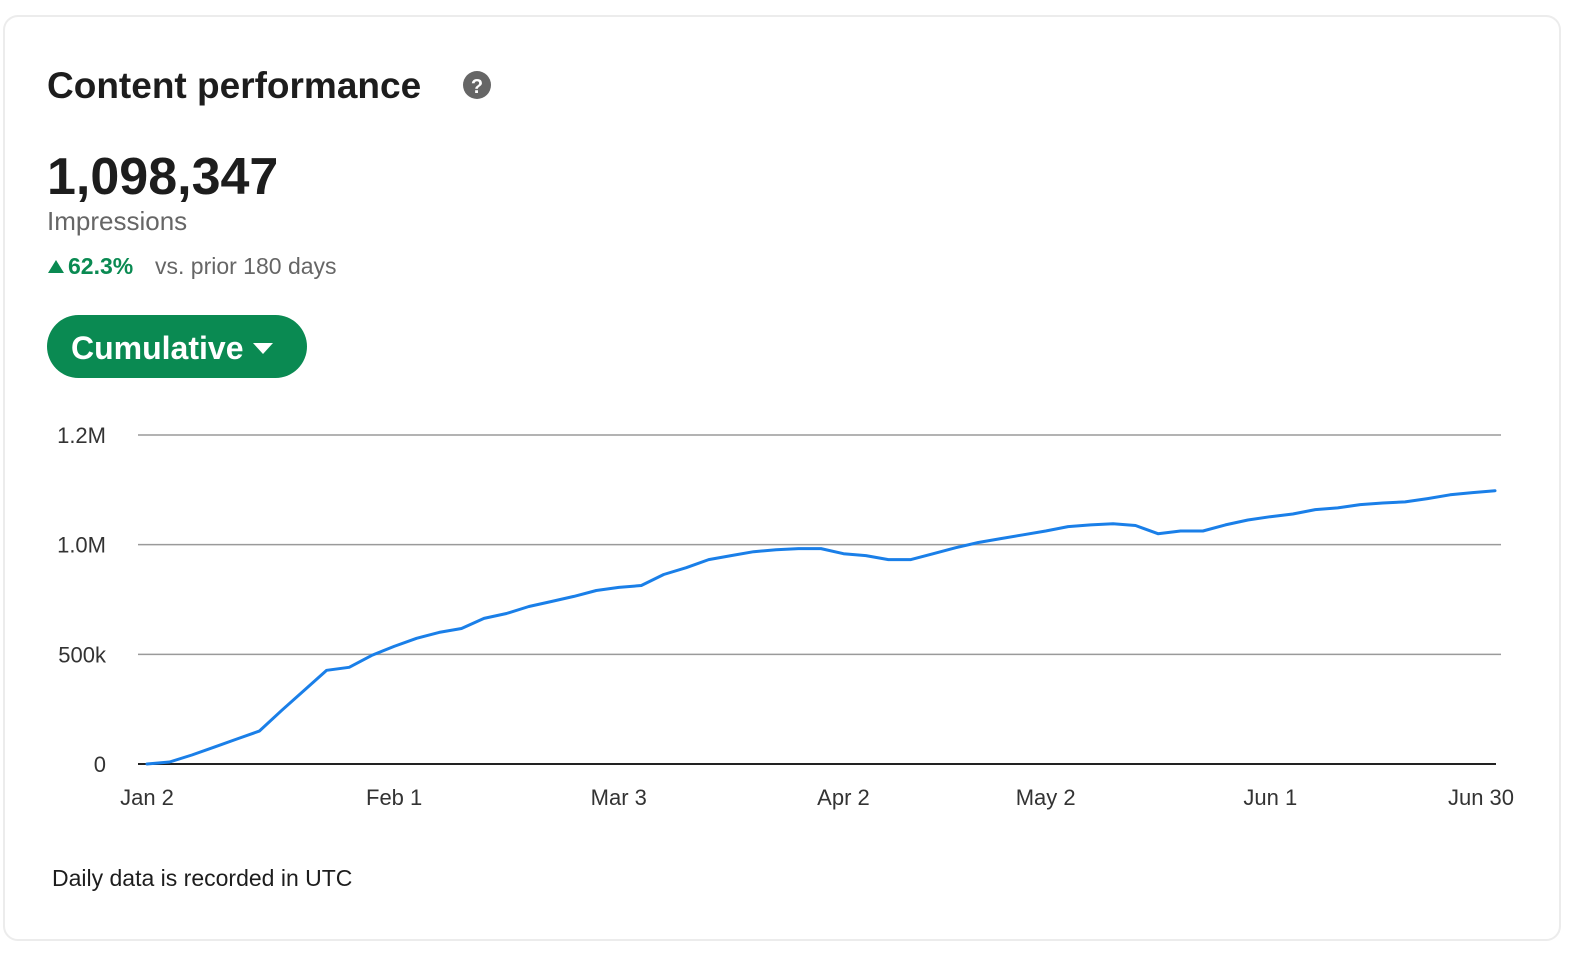 The image size is (1581, 976). What do you see at coordinates (147, 797) in the screenshot?
I see `x-tick-label: Jan 2` at bounding box center [147, 797].